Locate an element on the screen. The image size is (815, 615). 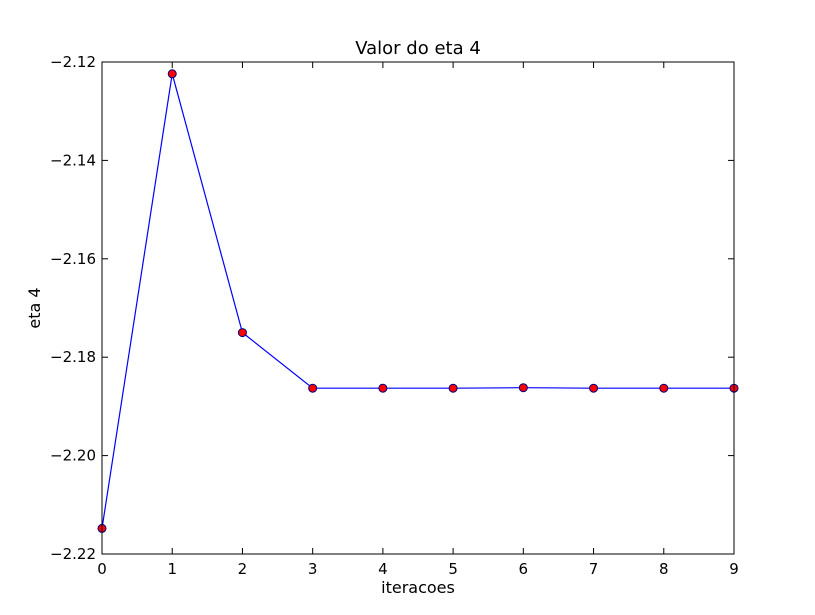
x-tick-label: 8 is located at coordinates (664, 569).